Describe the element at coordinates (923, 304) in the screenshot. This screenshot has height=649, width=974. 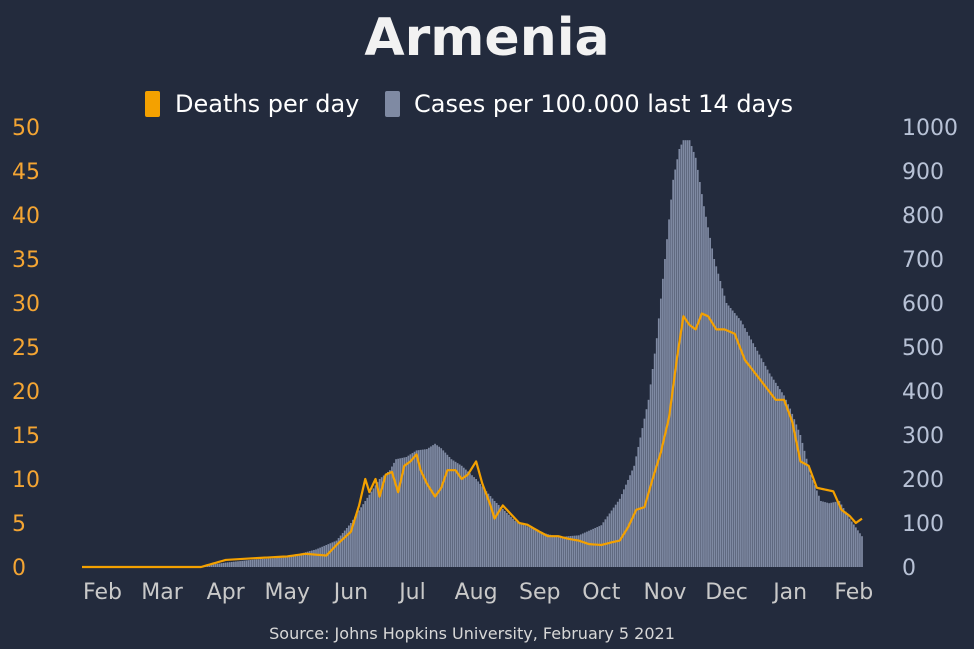
I see `y-right-tick-label: 600` at that location.